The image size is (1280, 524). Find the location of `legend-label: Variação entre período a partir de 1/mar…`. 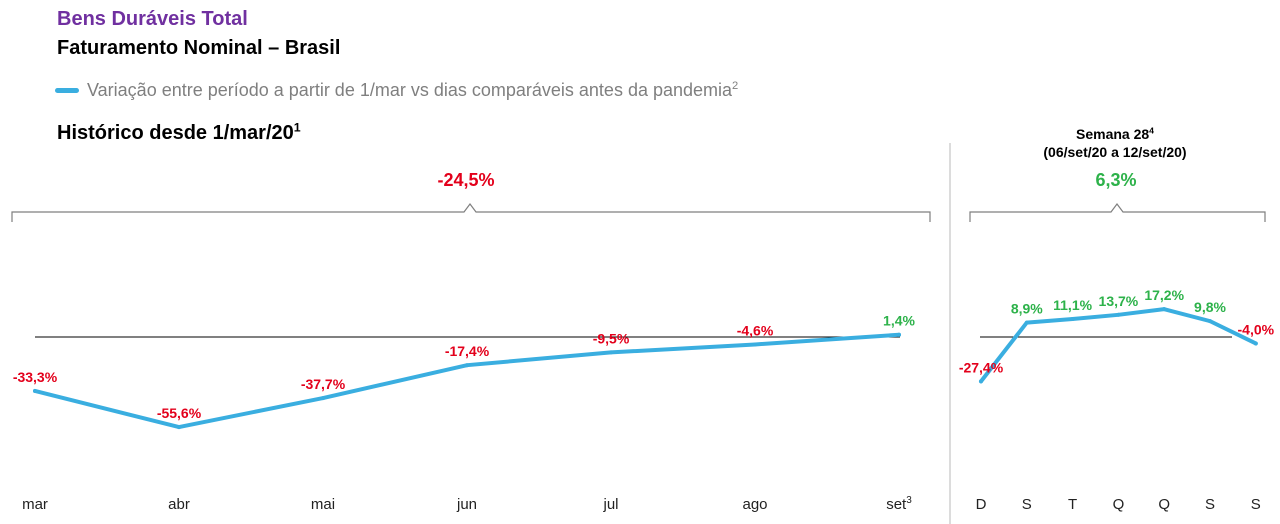

legend-label: Variação entre período a partir de 1/mar… is located at coordinates (413, 90).